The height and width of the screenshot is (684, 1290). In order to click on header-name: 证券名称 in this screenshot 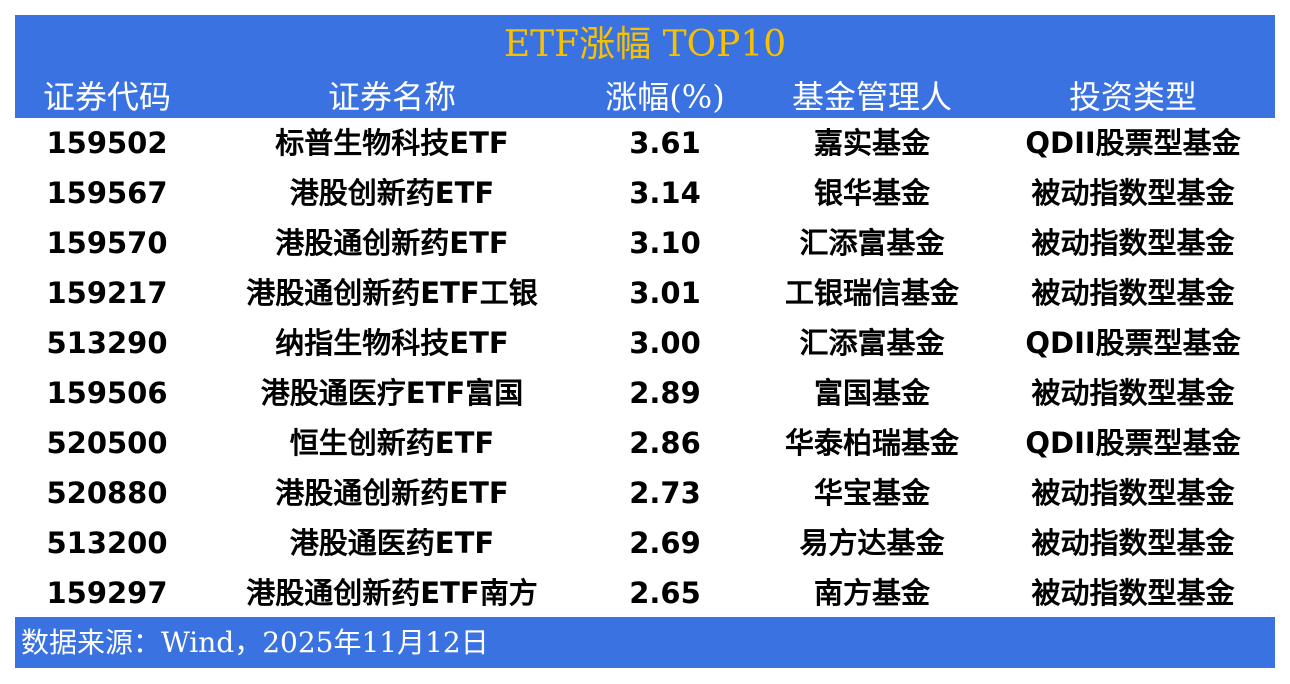, I will do `click(392, 97)`.